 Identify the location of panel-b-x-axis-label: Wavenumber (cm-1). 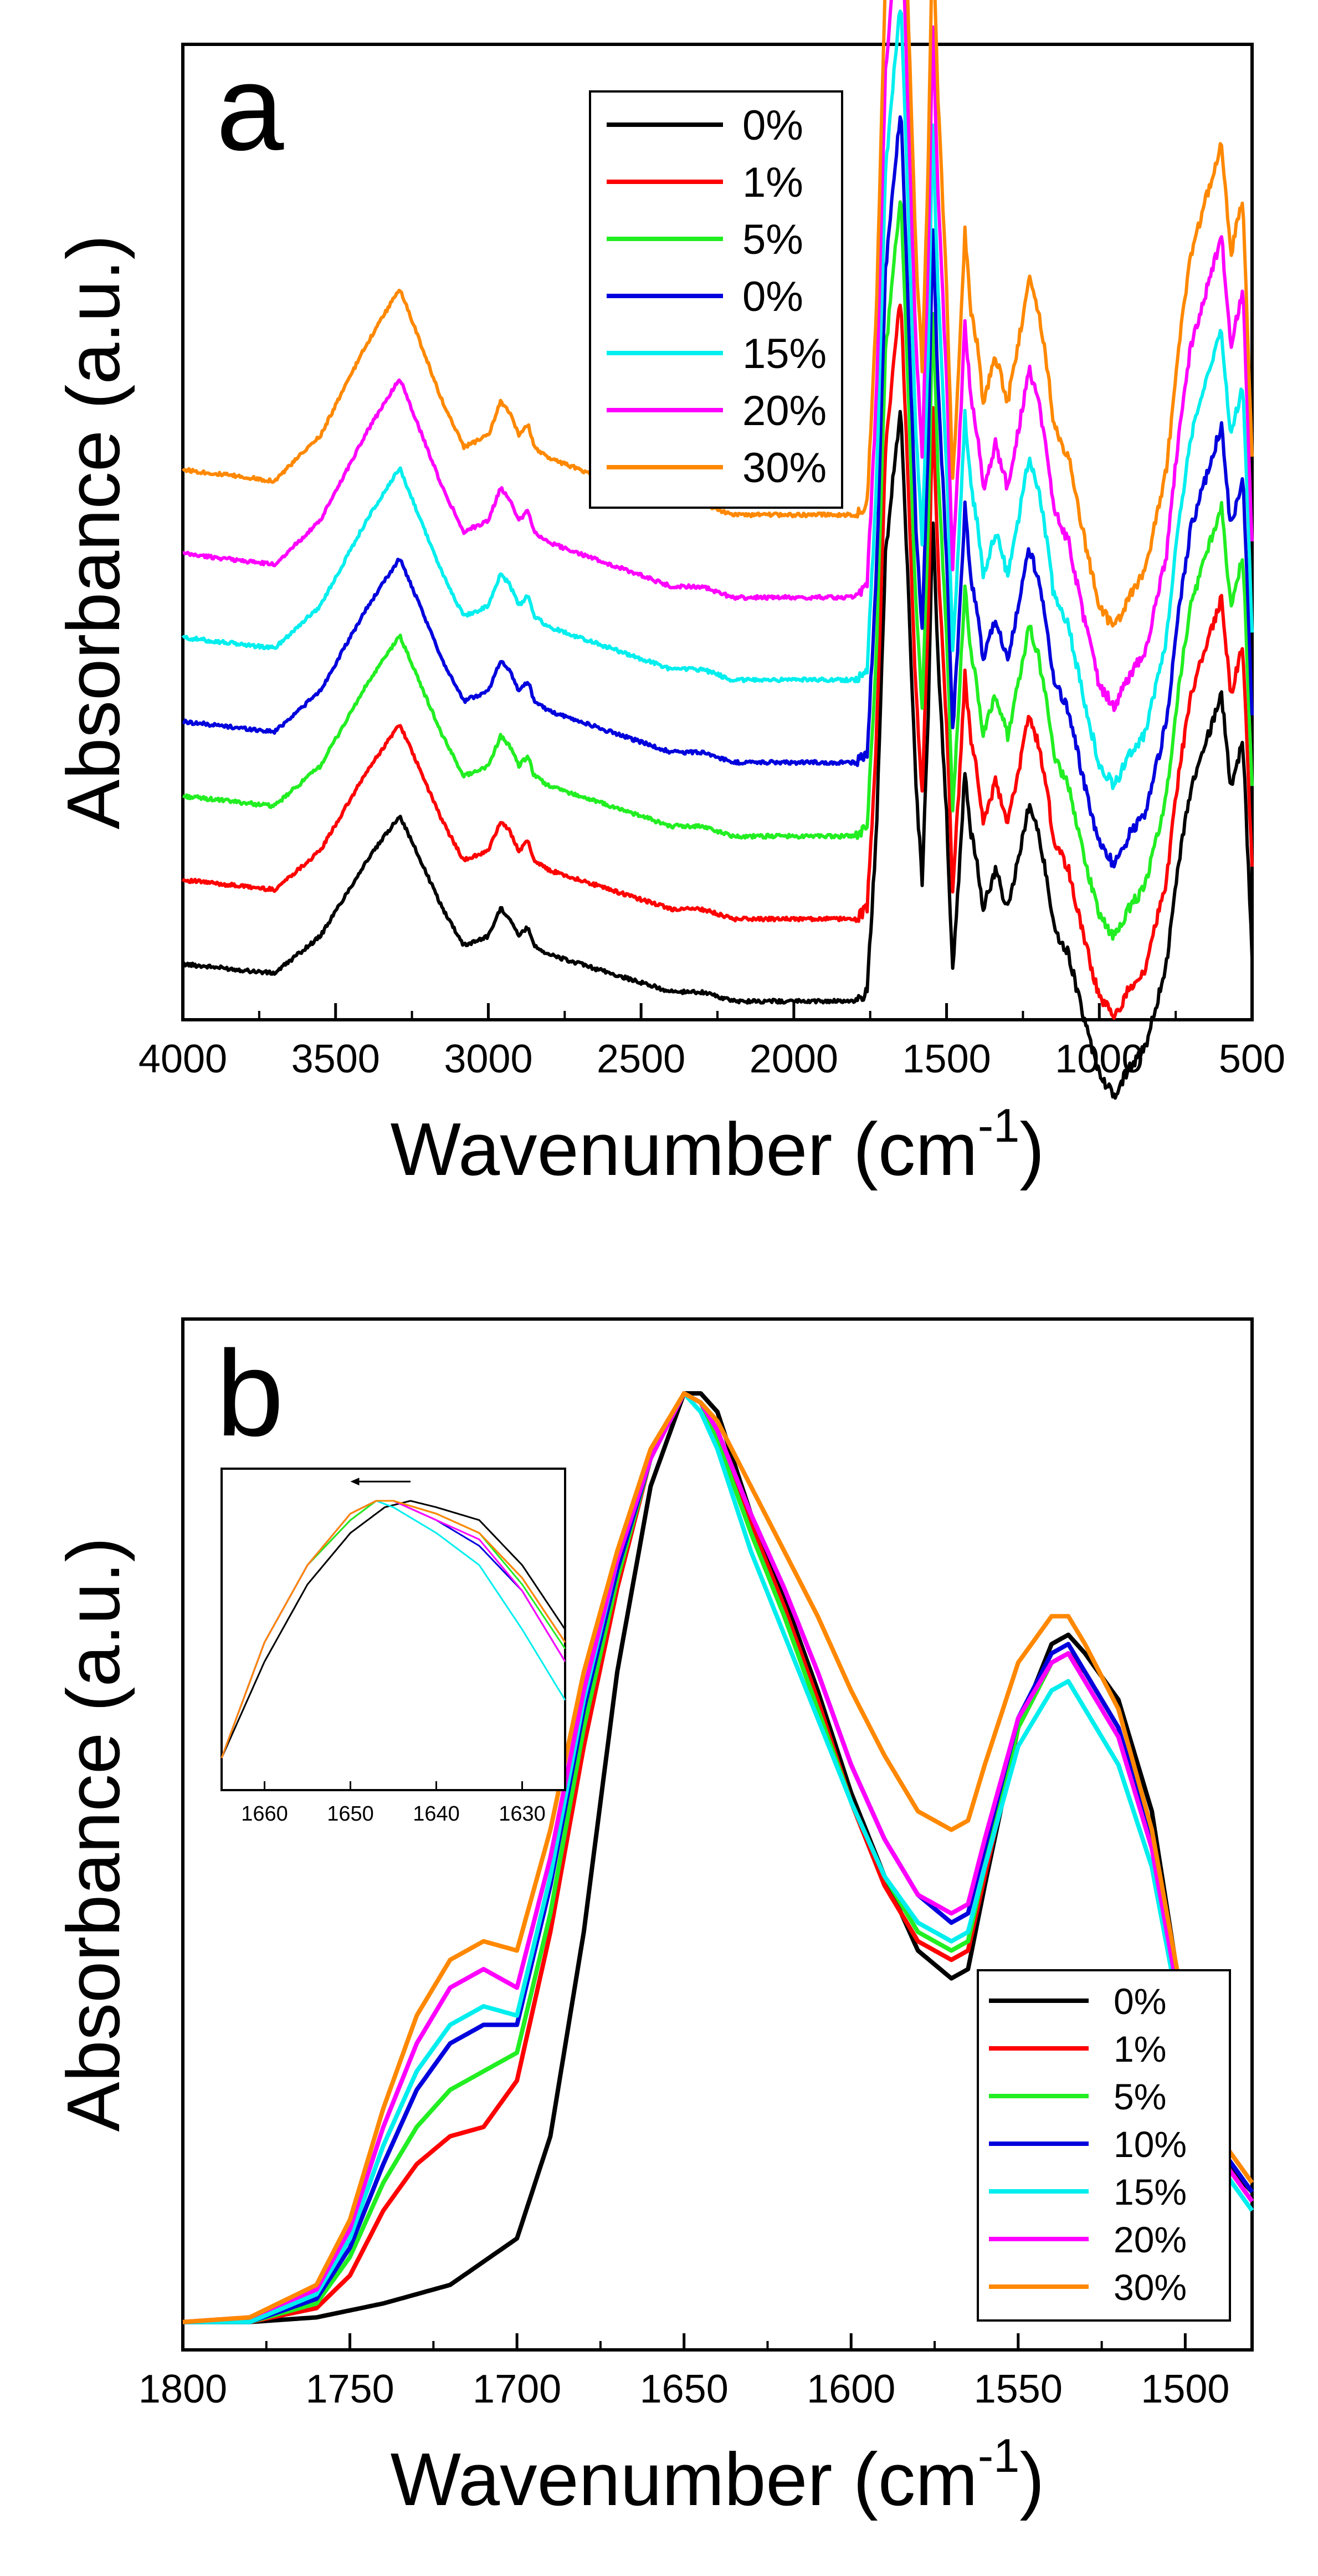
(718, 2475).